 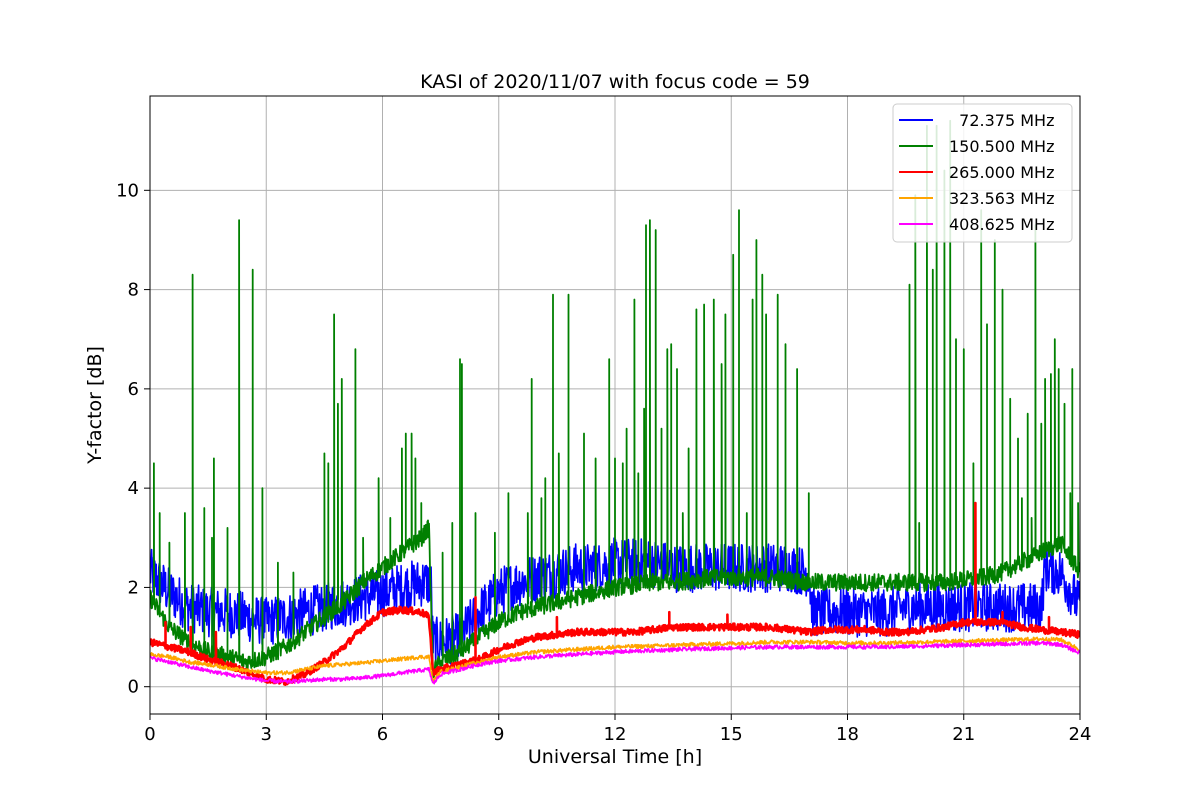 What do you see at coordinates (127, 190) in the screenshot?
I see `y-tick-label: 10` at bounding box center [127, 190].